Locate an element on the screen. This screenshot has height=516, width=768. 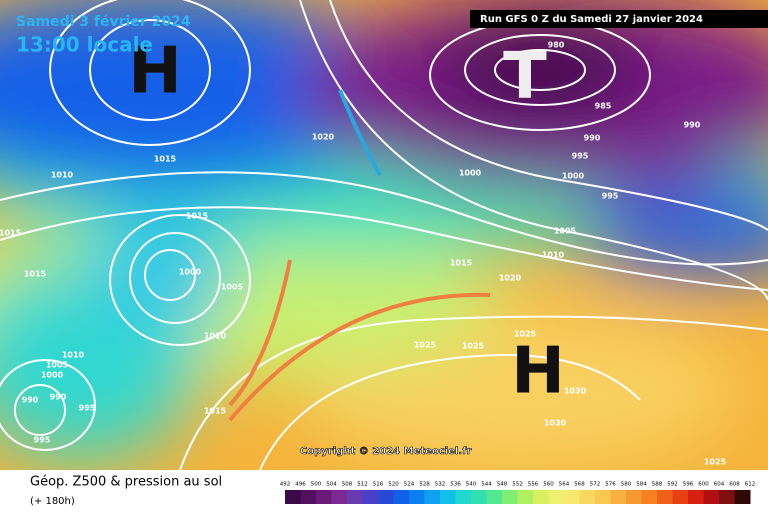
legend-tick-label: 492 is located at coordinates (285, 485).